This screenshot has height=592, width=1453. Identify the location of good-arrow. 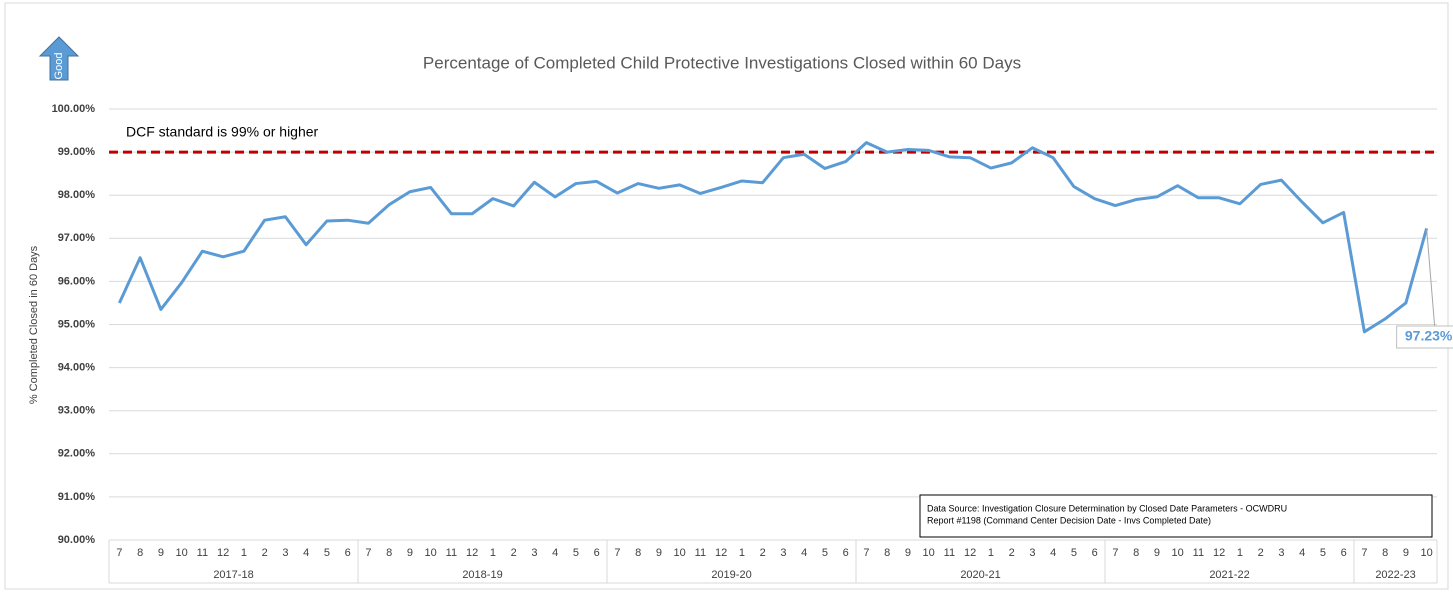
(59, 58).